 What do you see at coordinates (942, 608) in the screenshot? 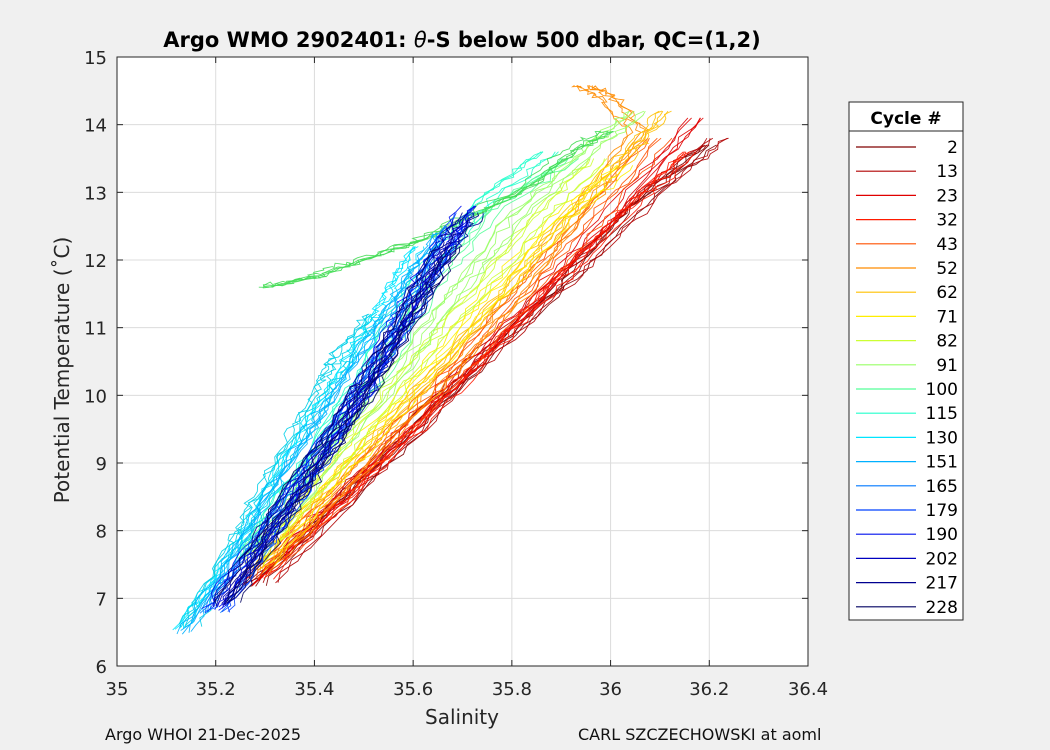
I see `legend-entry-label: 228` at bounding box center [942, 608].